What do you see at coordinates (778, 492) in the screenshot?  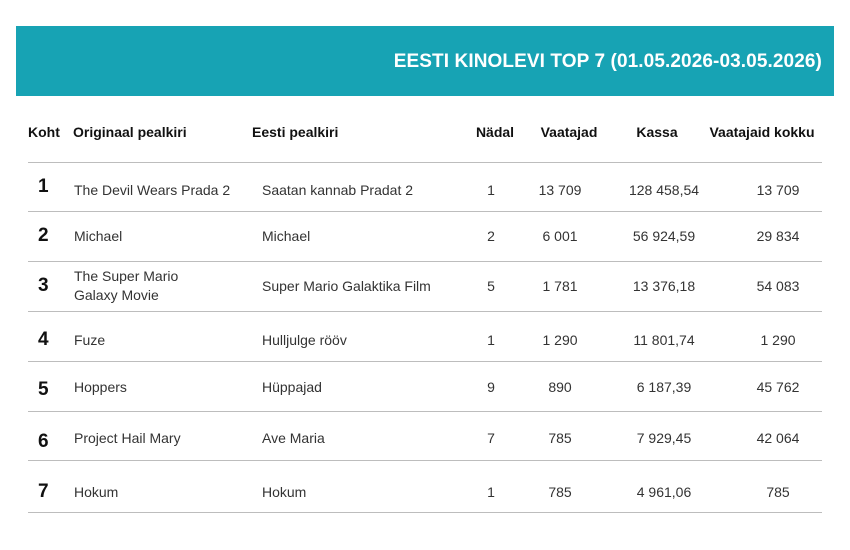 I see `total-viewers-value: 785` at bounding box center [778, 492].